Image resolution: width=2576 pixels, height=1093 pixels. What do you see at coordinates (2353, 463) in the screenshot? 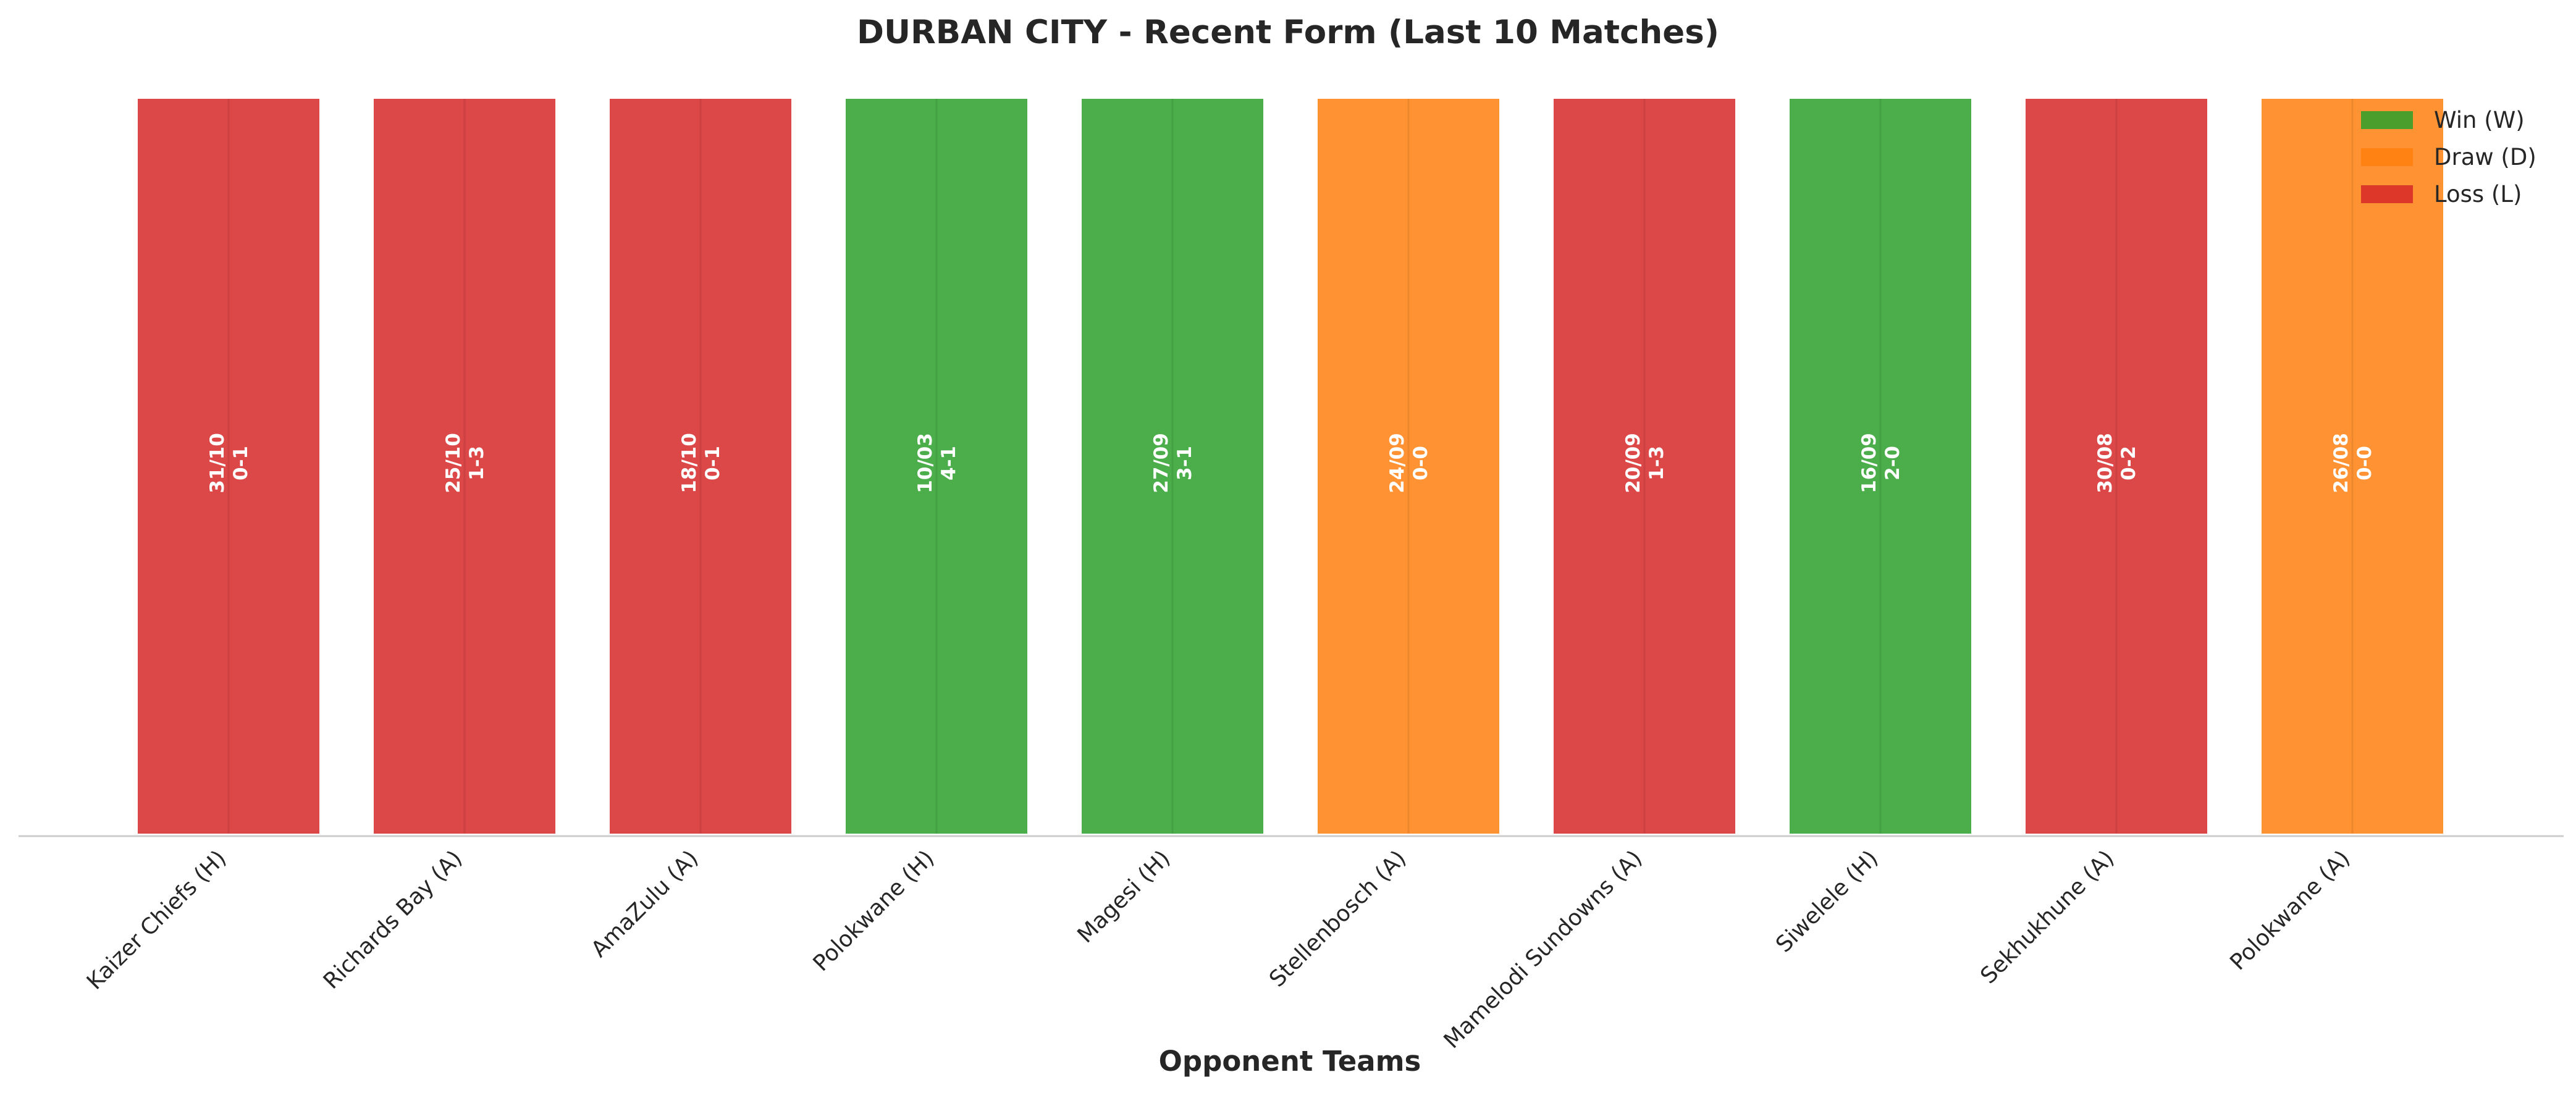
I see `bar-data-label: 26/080-0` at bounding box center [2353, 463].